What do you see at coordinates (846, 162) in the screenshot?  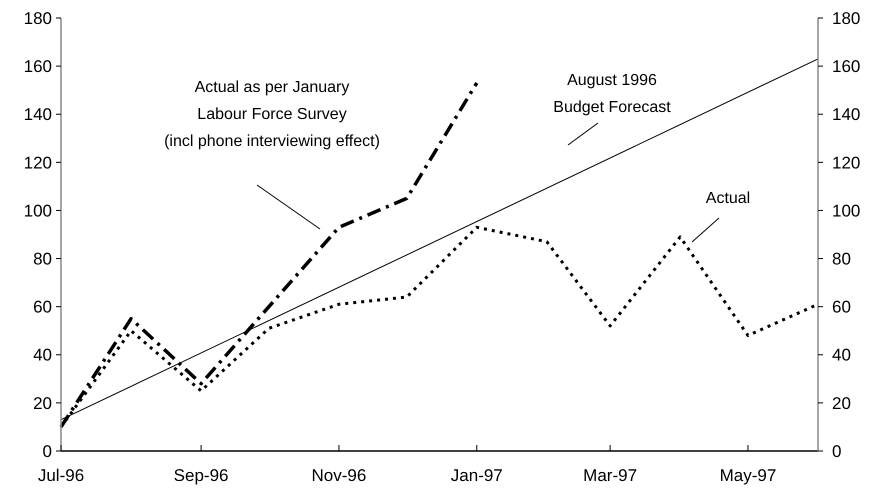 I see `y2-tick-label: 120` at bounding box center [846, 162].